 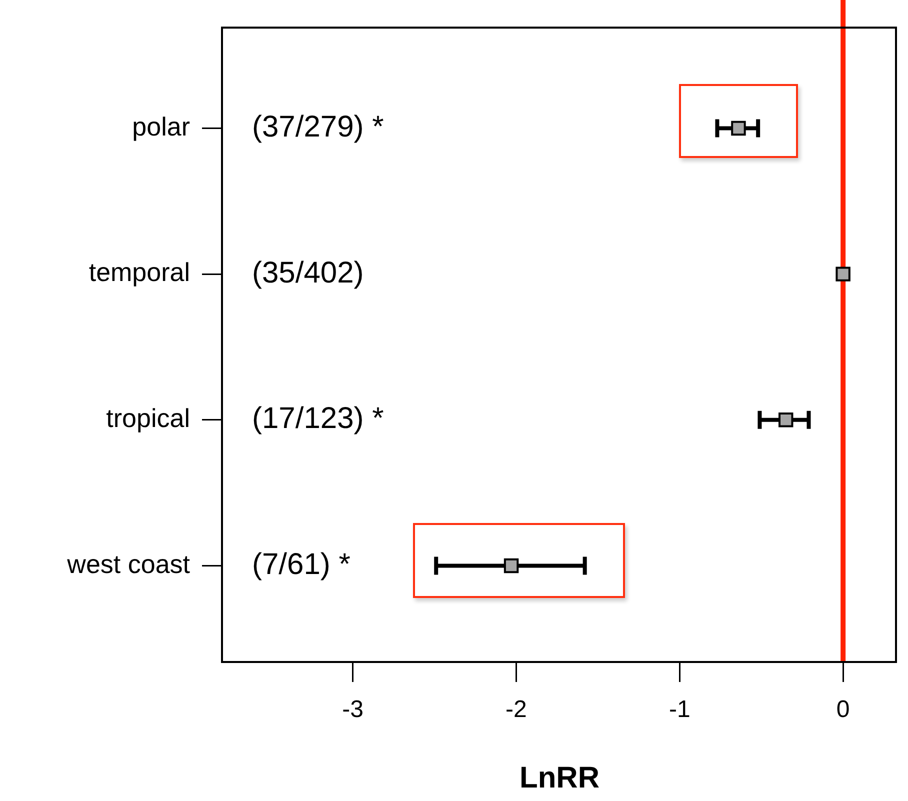 I want to click on x-tick-label: -2, so click(x=516, y=710).